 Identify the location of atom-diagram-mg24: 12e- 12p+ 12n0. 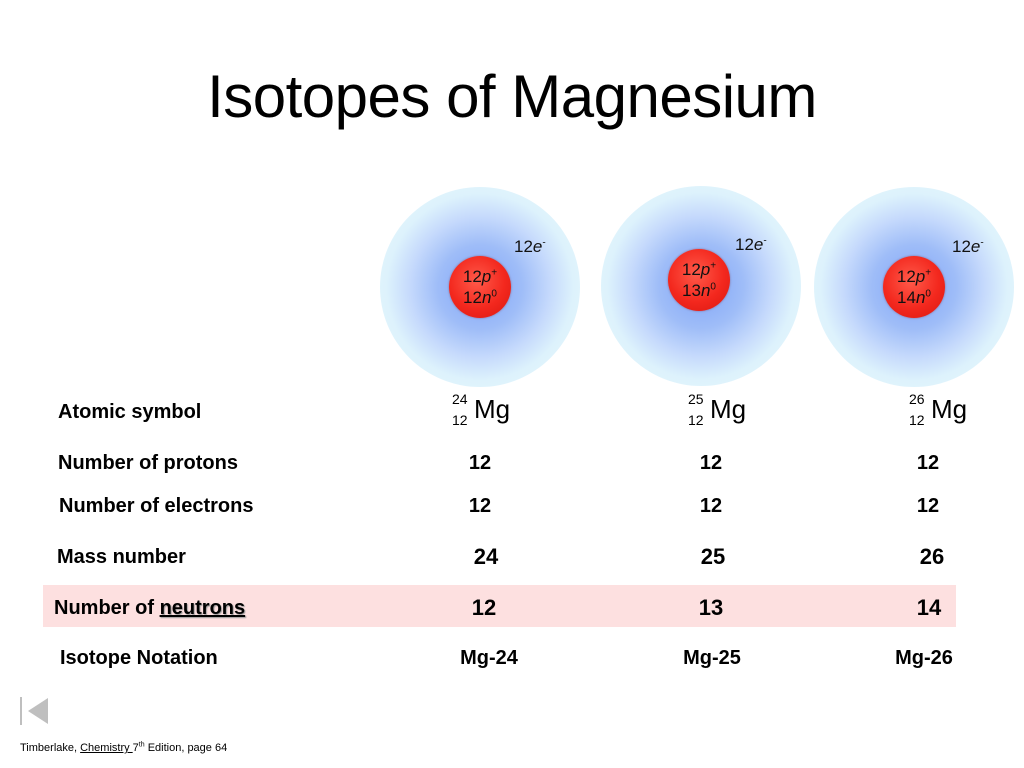
(480, 287).